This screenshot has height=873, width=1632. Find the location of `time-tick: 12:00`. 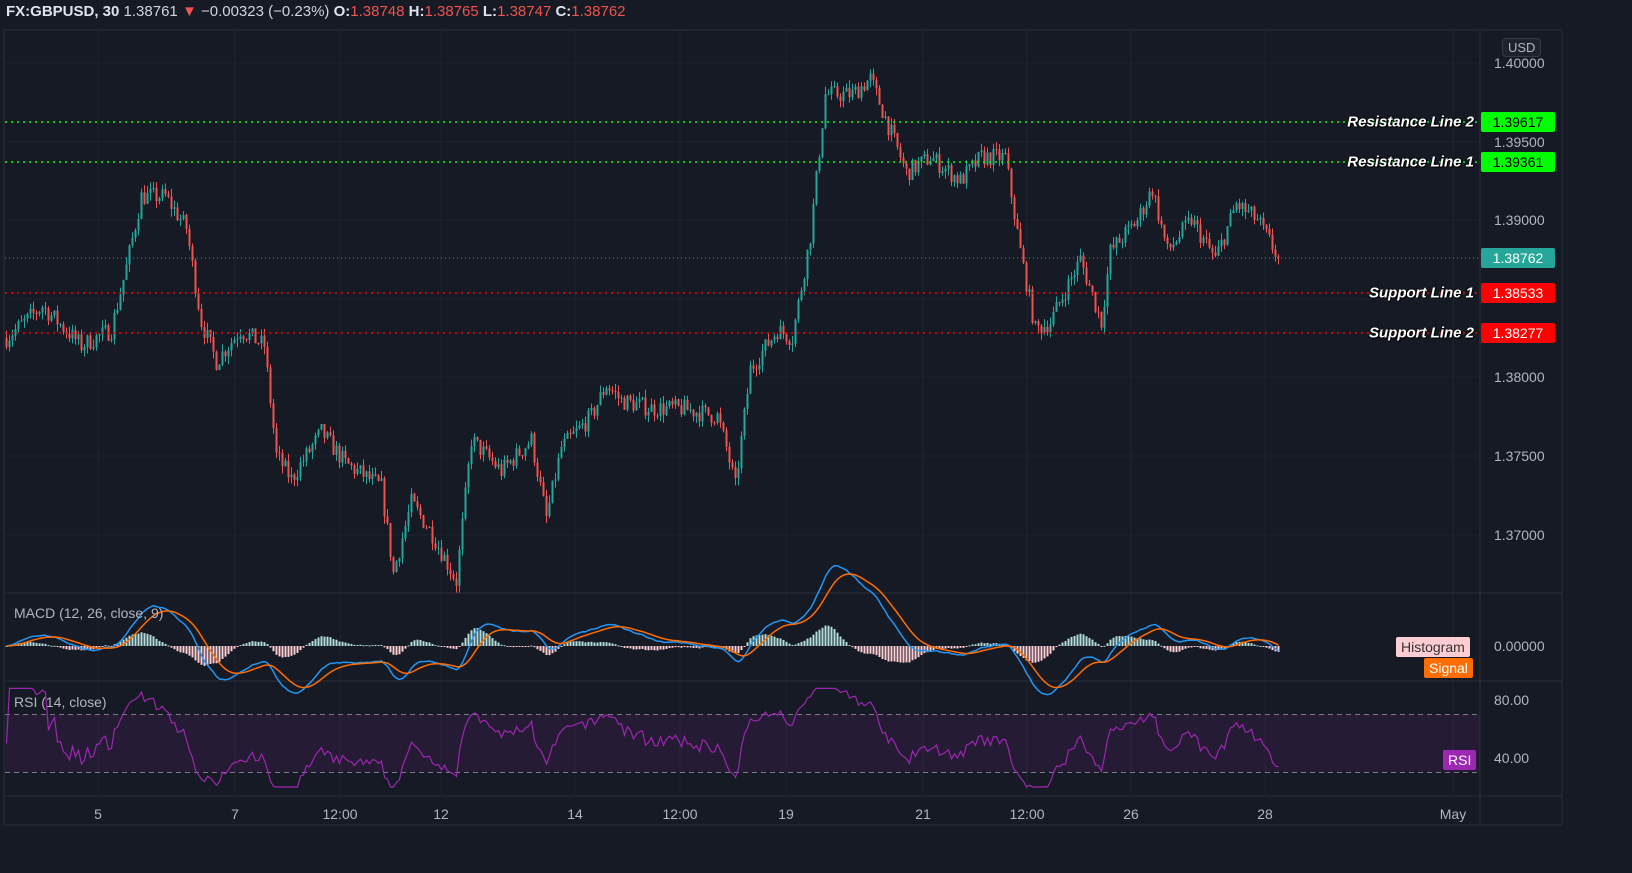

time-tick: 12:00 is located at coordinates (340, 814).